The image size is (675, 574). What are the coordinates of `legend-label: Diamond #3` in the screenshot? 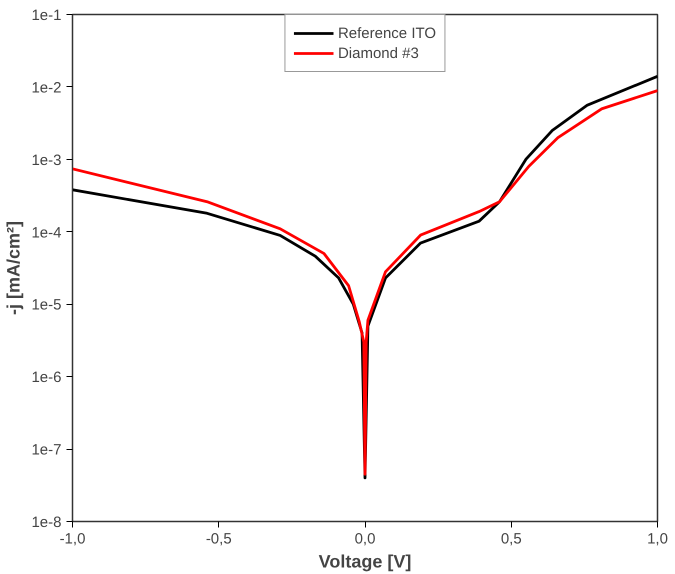 It's located at (378, 53).